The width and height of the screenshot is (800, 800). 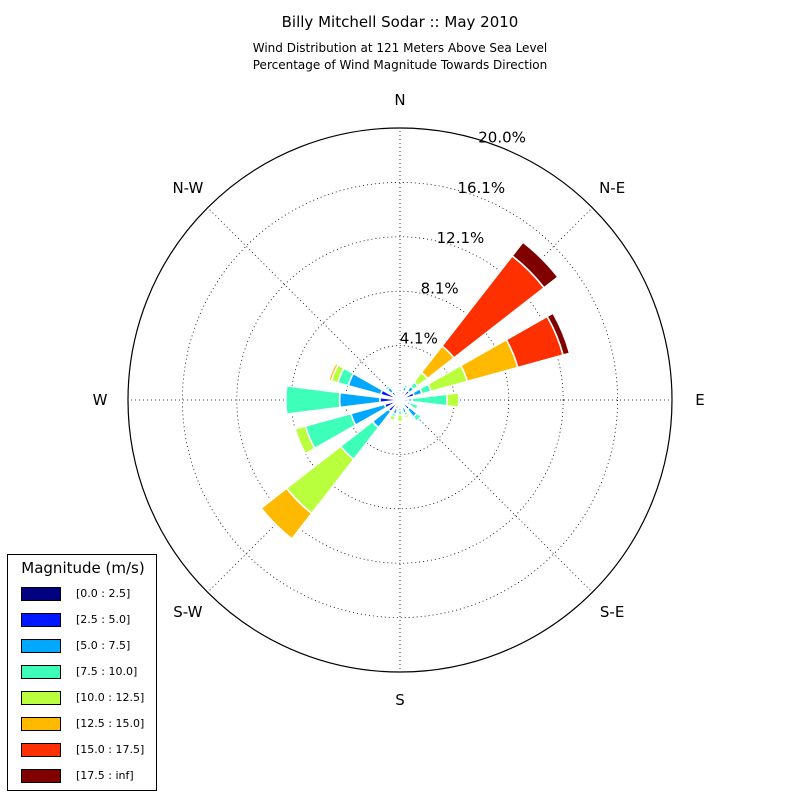 What do you see at coordinates (110, 723) in the screenshot?
I see `legend-label: [12.5 : 15.0]` at bounding box center [110, 723].